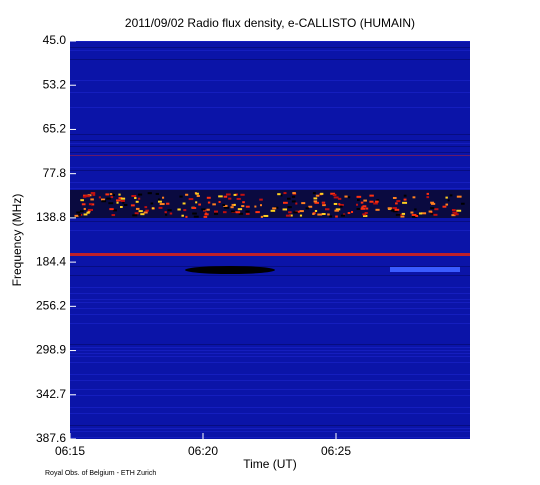 This screenshot has width=540, height=485. What do you see at coordinates (51, 438) in the screenshot?
I see `y-tick-label: 387.6` at bounding box center [51, 438].